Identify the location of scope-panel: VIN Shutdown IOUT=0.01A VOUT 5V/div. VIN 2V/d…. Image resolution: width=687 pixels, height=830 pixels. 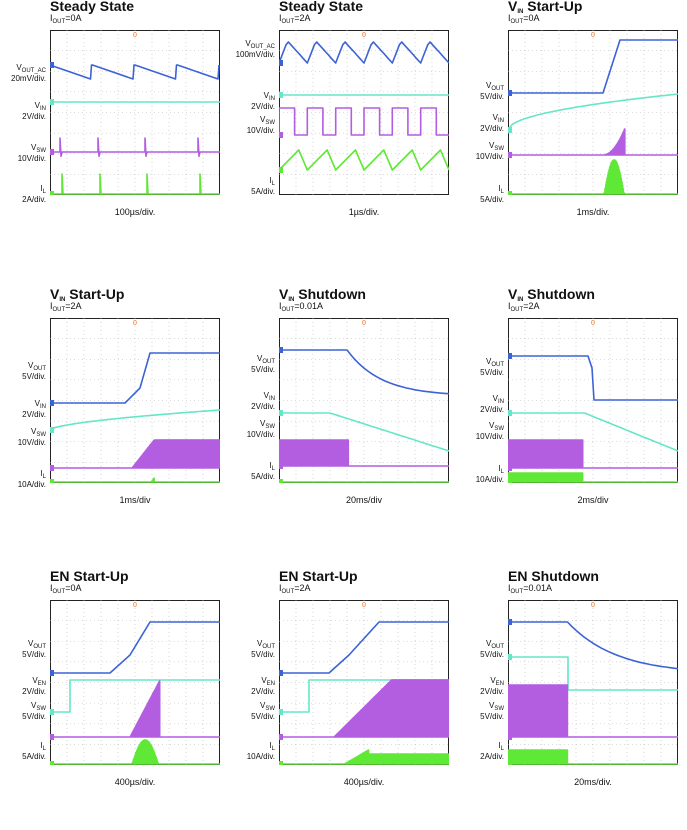
(343, 417).